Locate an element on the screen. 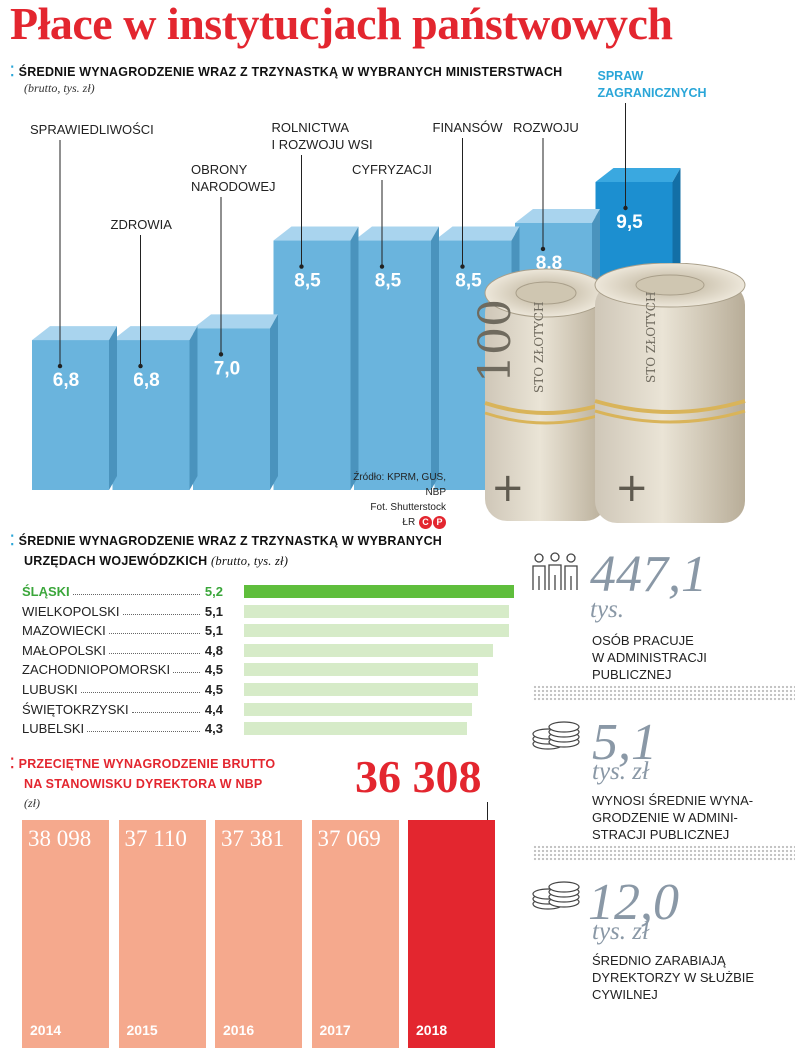 The image size is (805, 1050). bar-value-label: 9,5 is located at coordinates (629, 222).